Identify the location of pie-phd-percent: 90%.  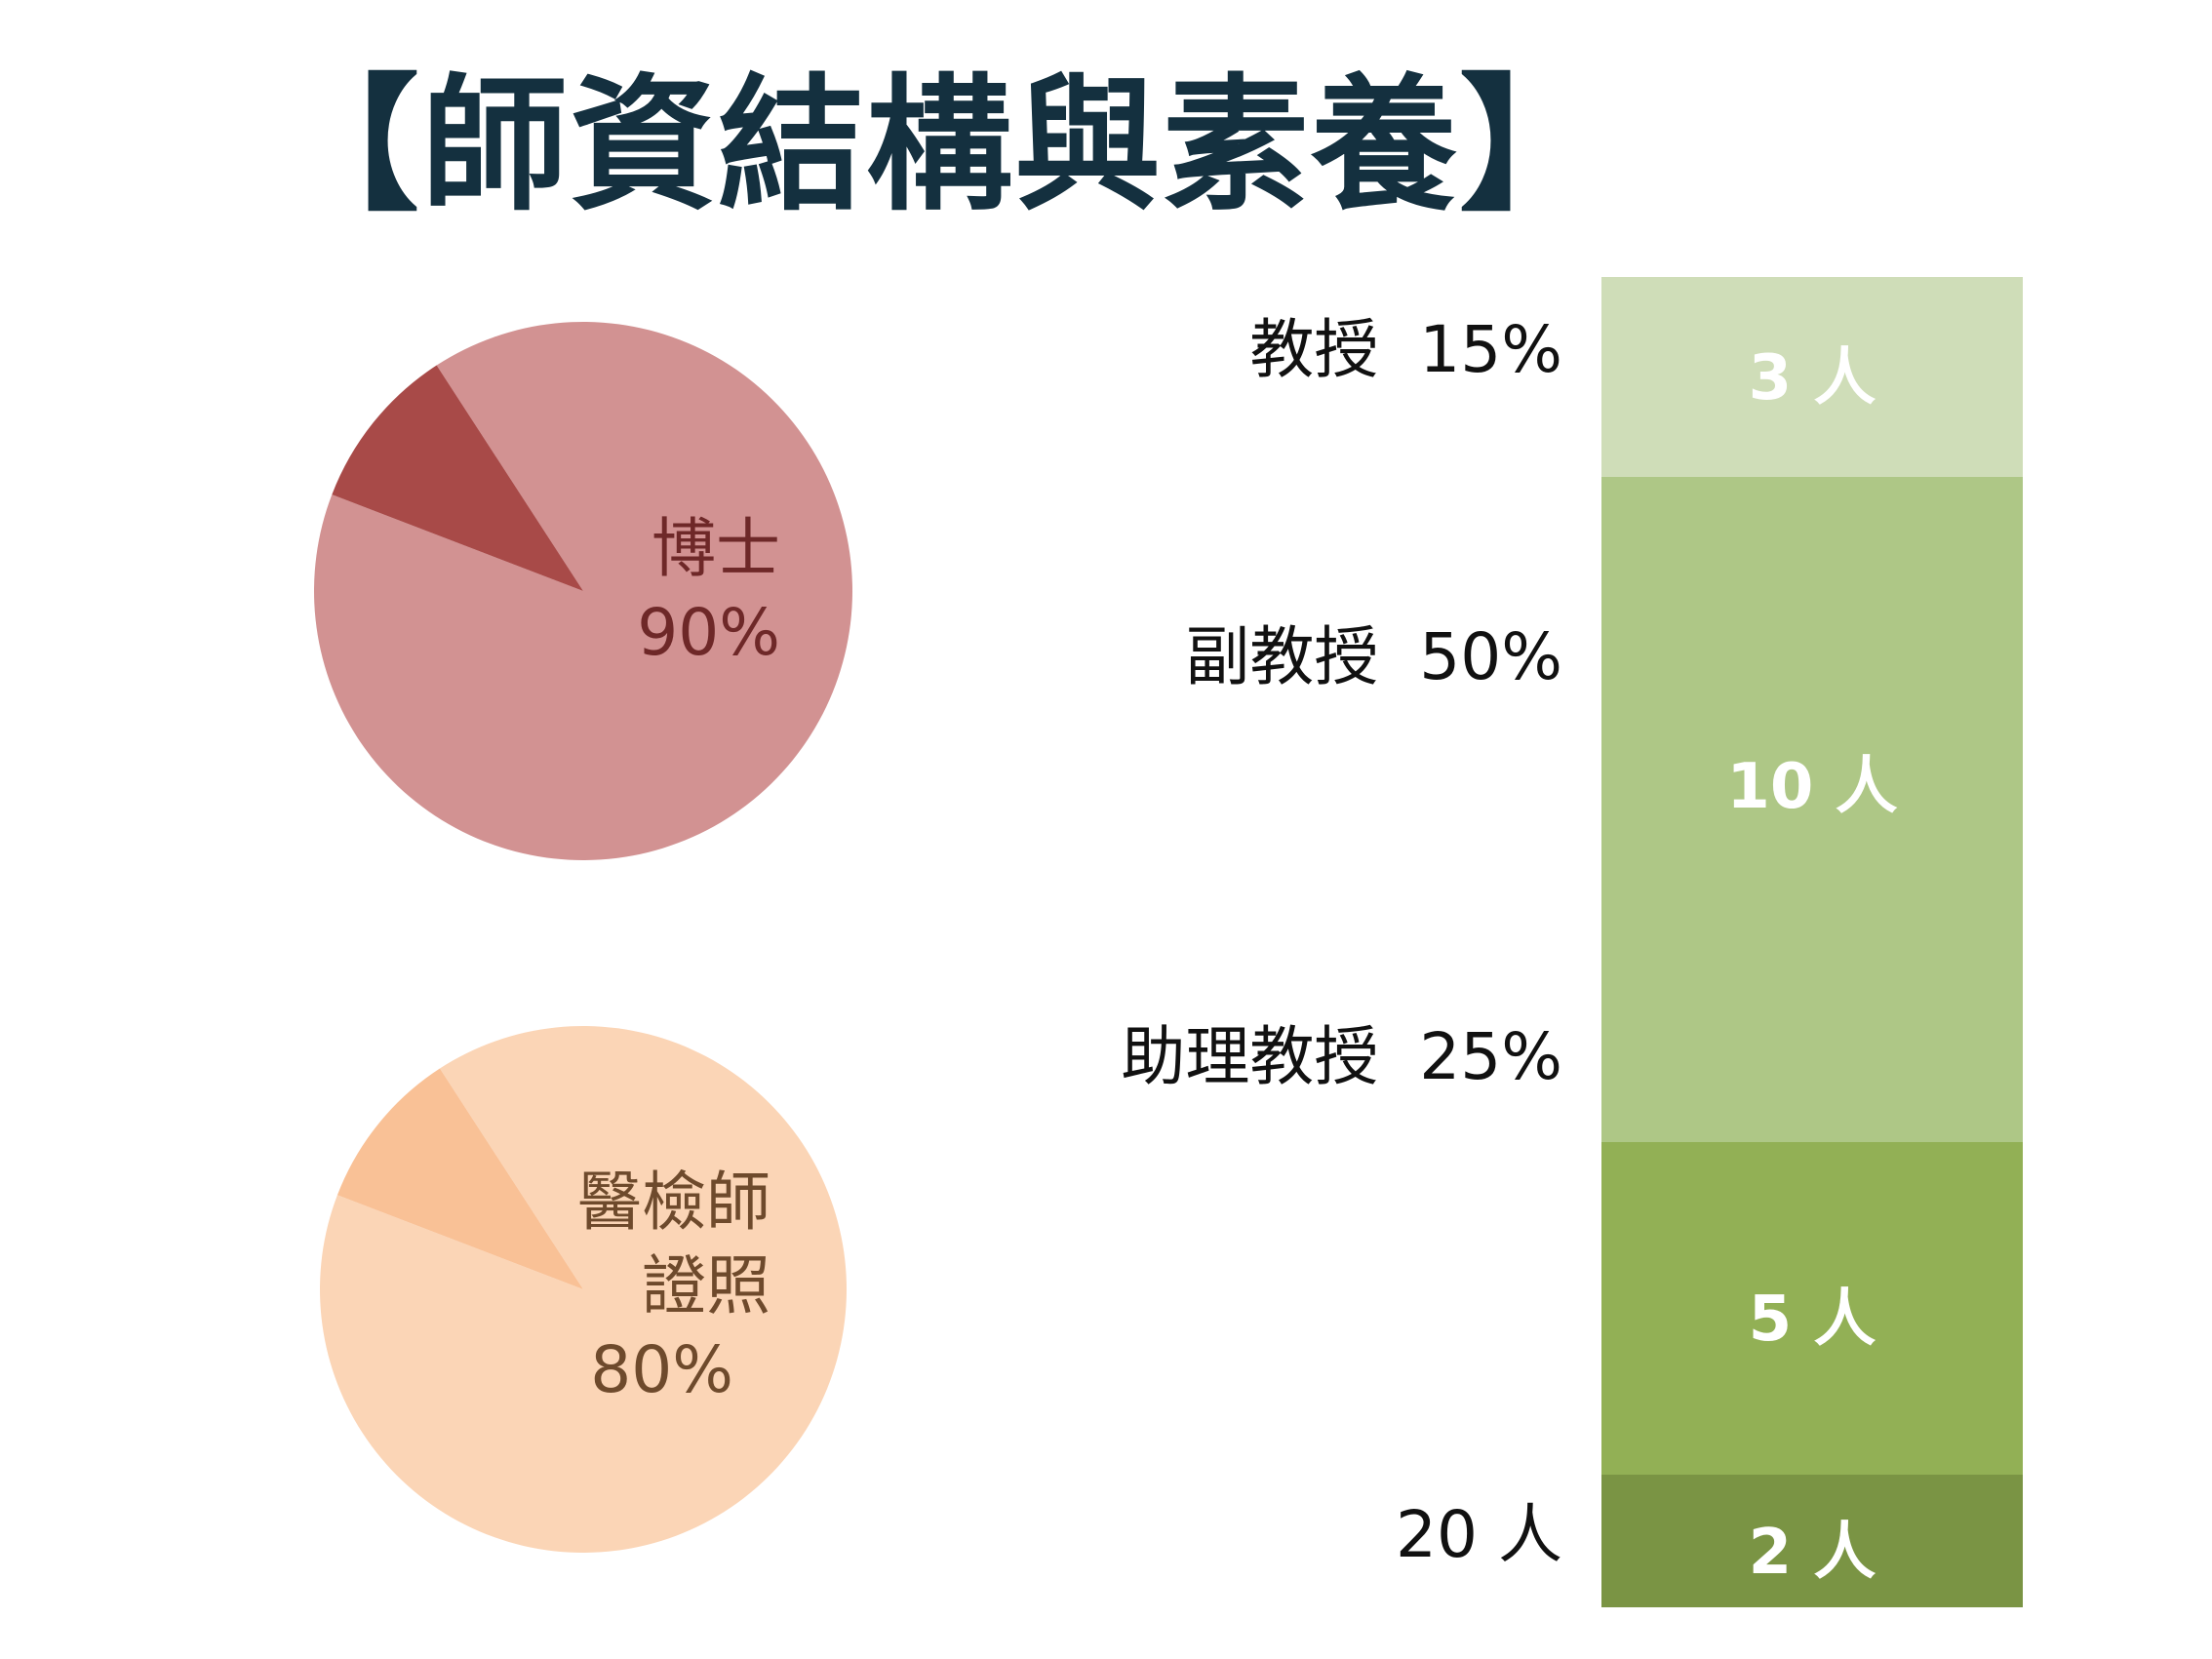
(708, 632).